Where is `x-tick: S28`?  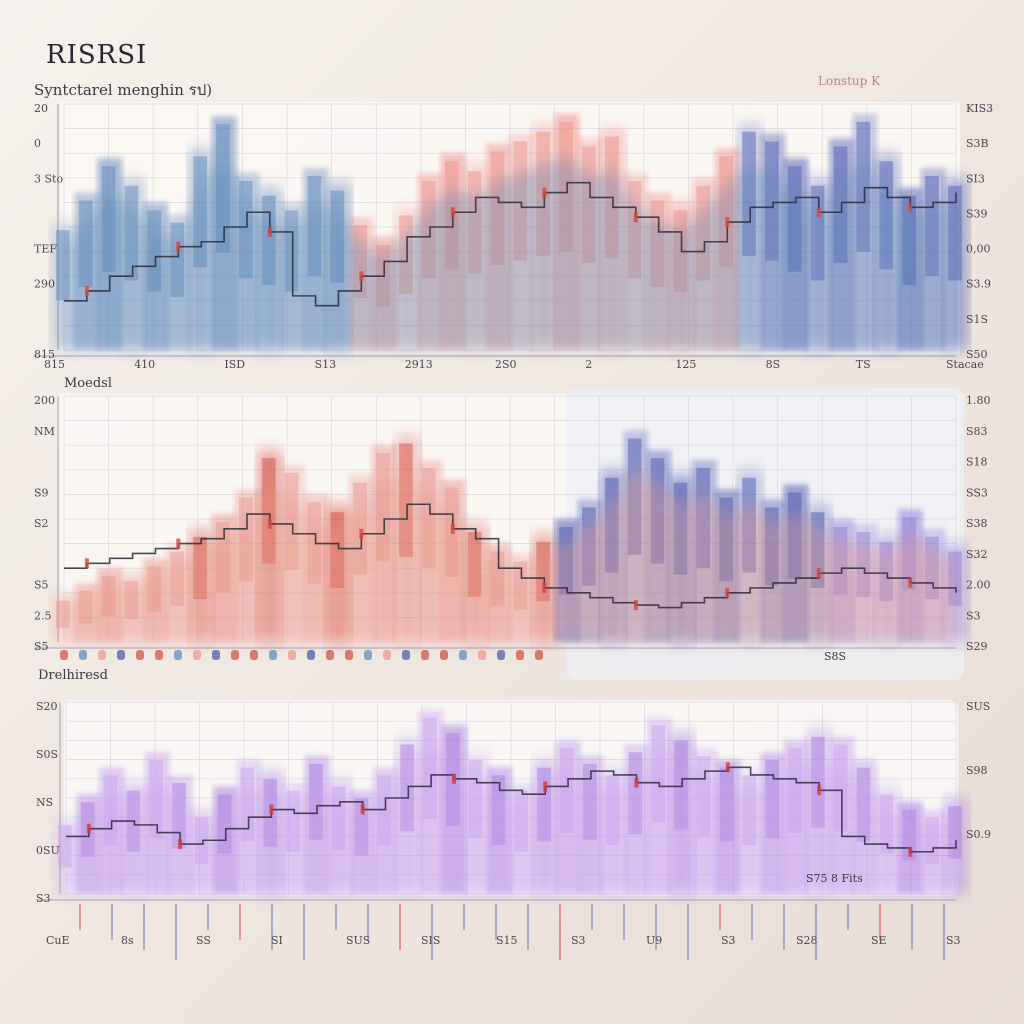 x-tick: S28 is located at coordinates (807, 940).